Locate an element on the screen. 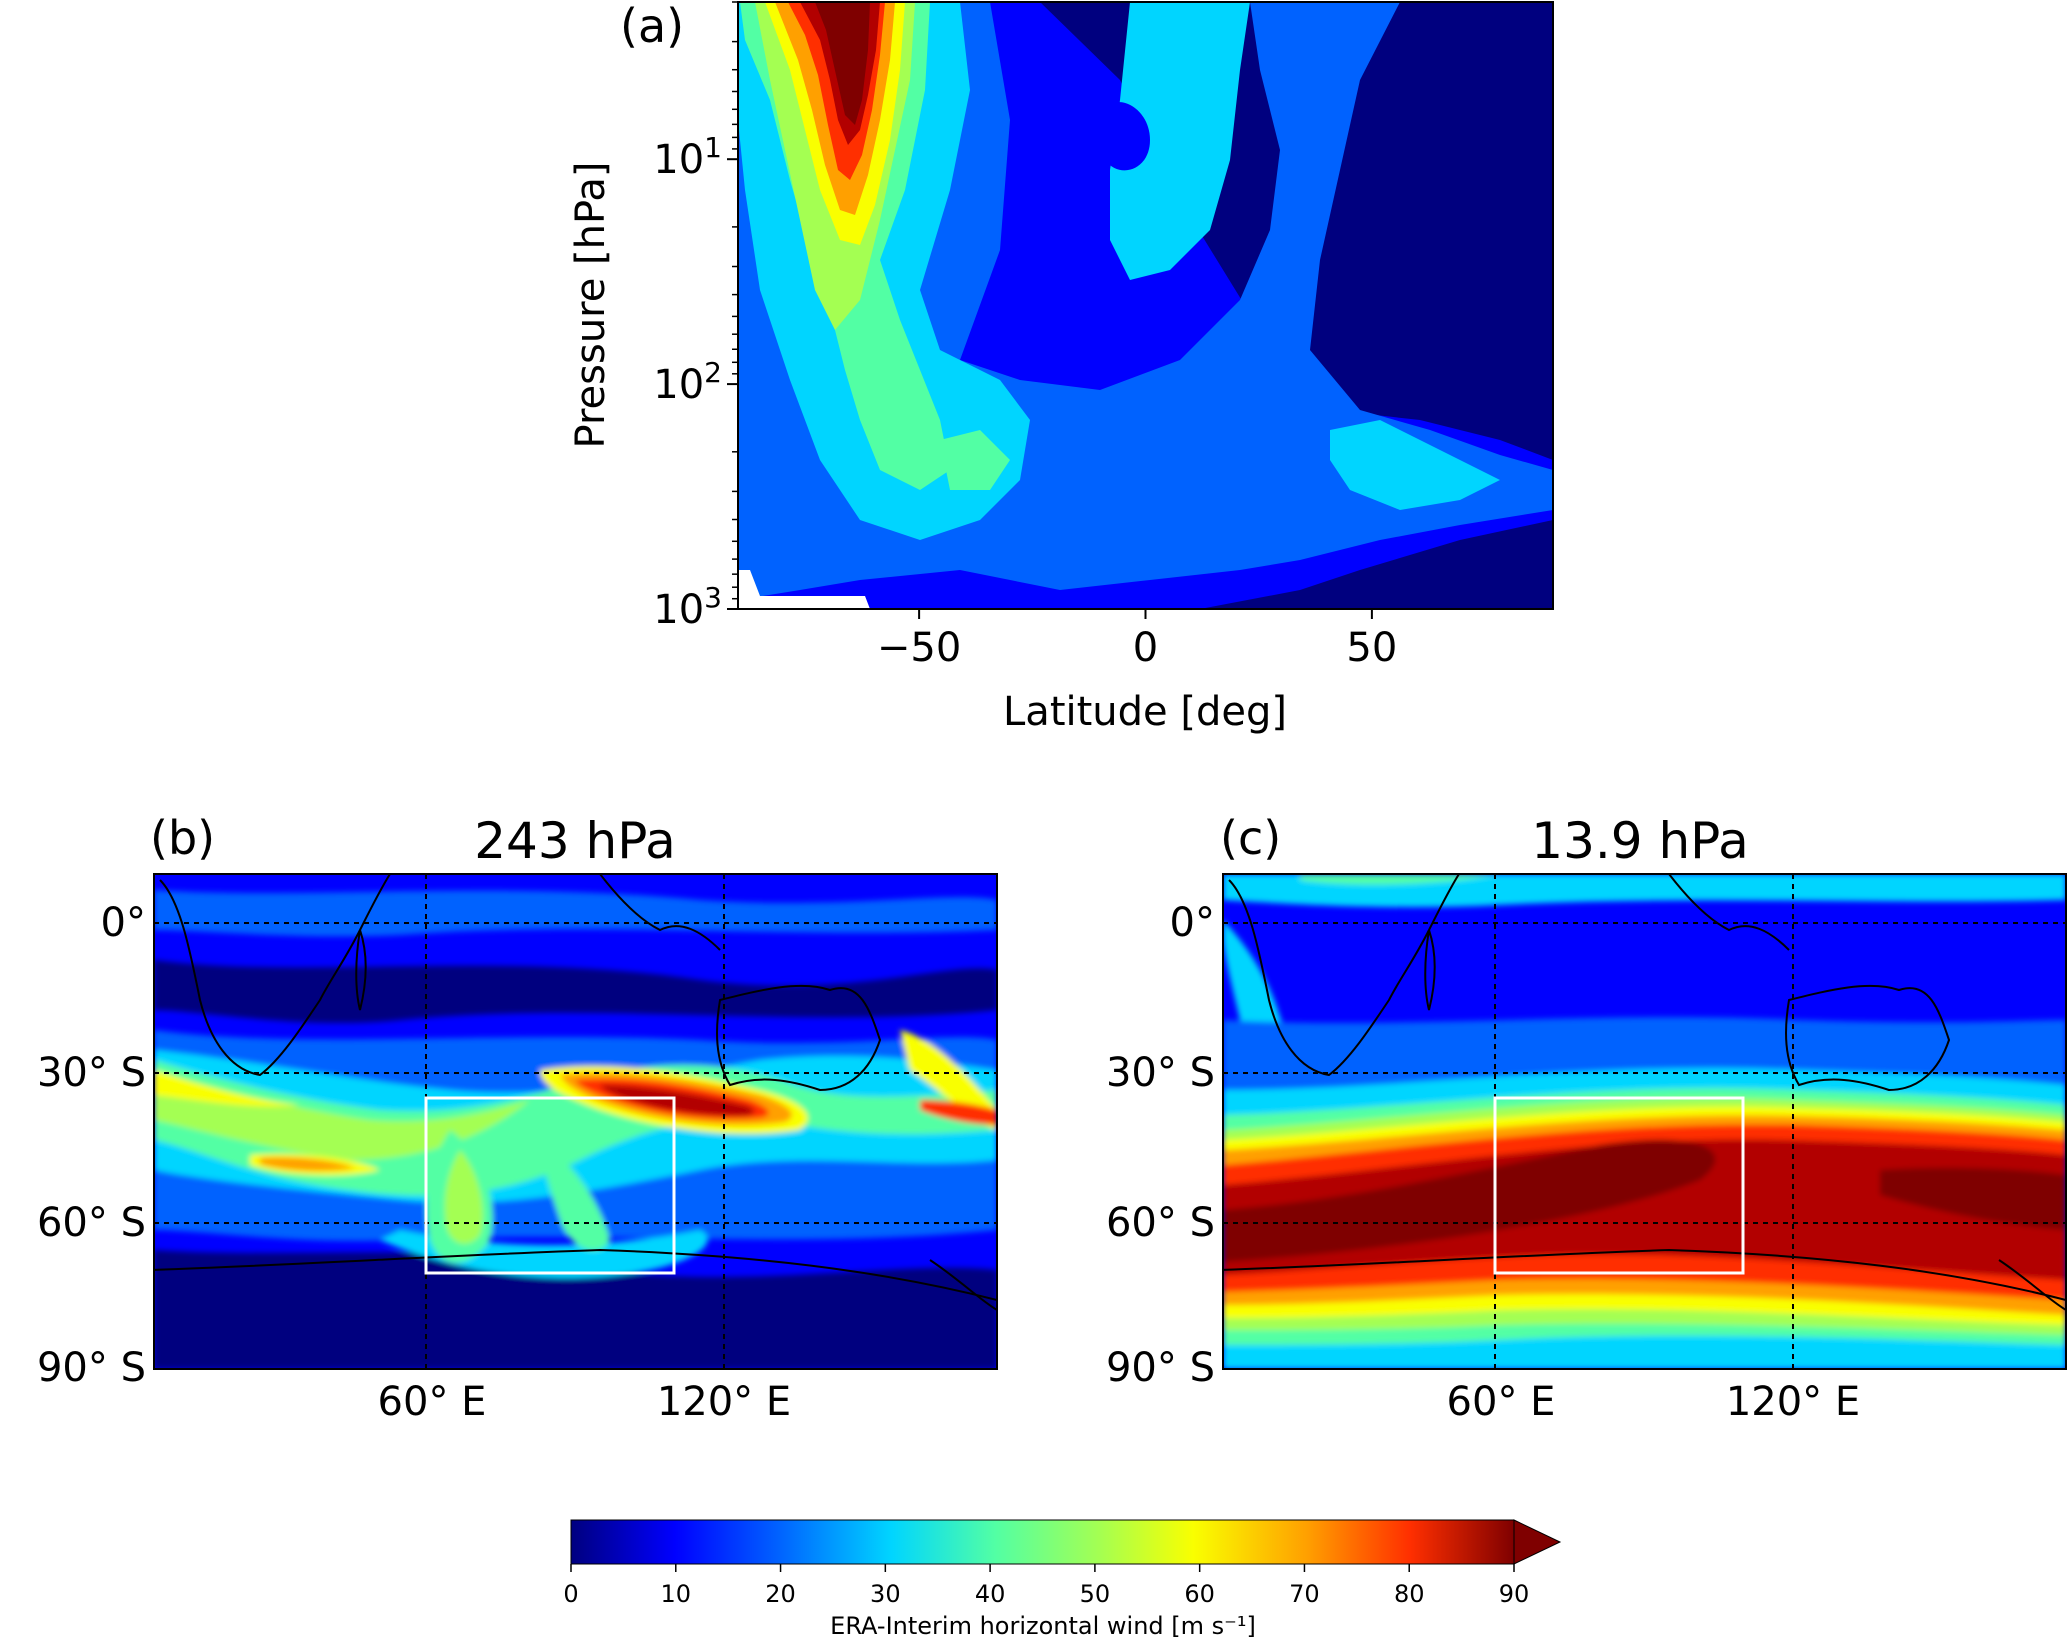 The image size is (2067, 1641). panel-c-title: 13.9 hPa is located at coordinates (1639, 841).